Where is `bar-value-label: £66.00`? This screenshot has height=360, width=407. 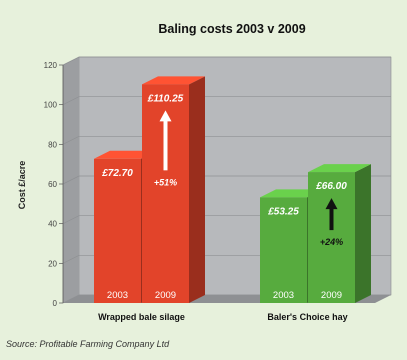 bar-value-label: £66.00 is located at coordinates (331, 186).